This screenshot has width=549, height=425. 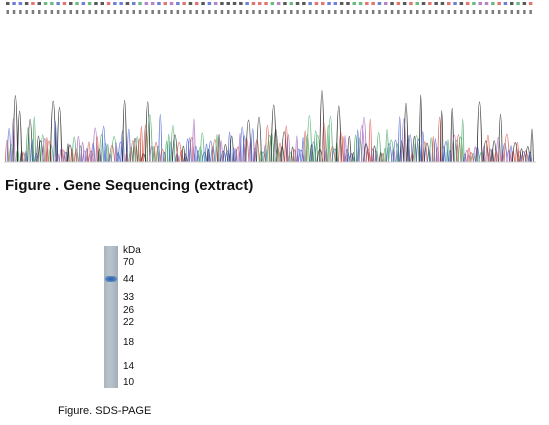 What do you see at coordinates (269, 8) in the screenshot?
I see `sequence-base-header` at bounding box center [269, 8].